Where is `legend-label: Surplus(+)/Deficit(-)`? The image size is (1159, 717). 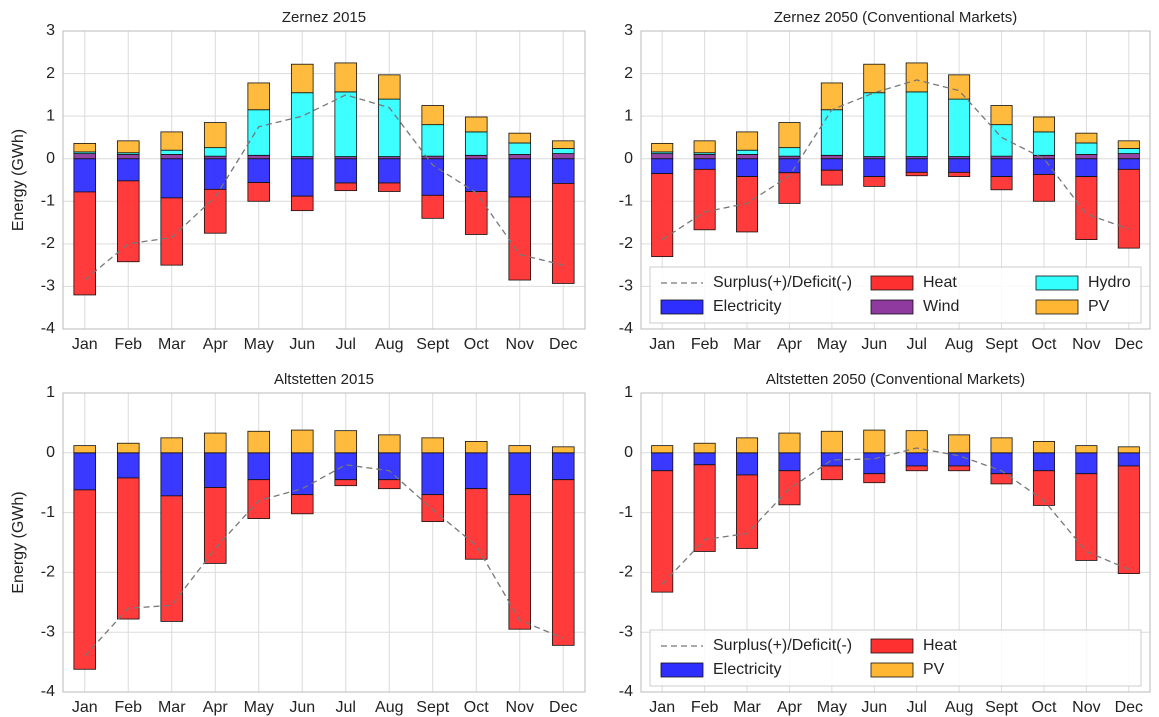
legend-label: Surplus(+)/Deficit(-) is located at coordinates (782, 645).